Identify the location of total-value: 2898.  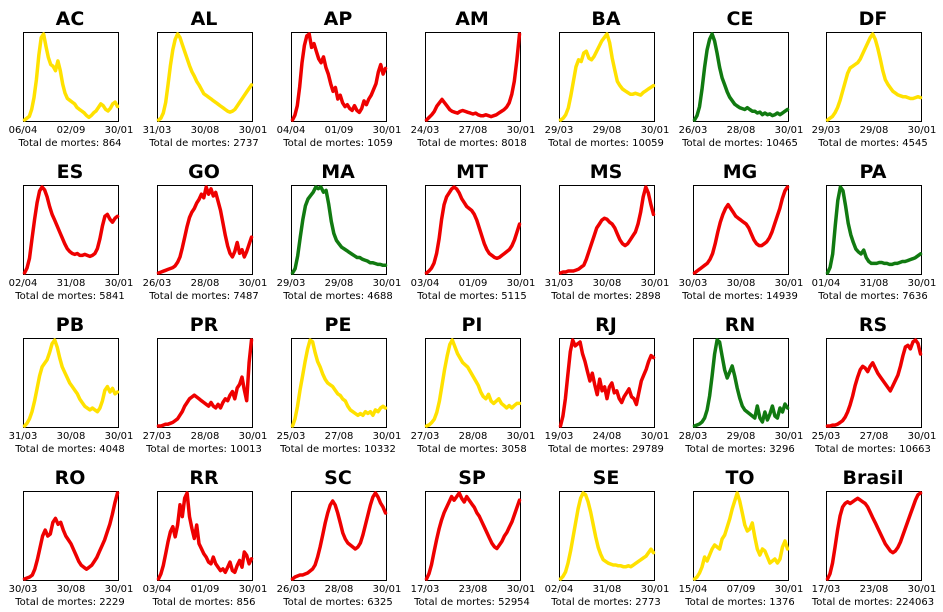
(648, 296).